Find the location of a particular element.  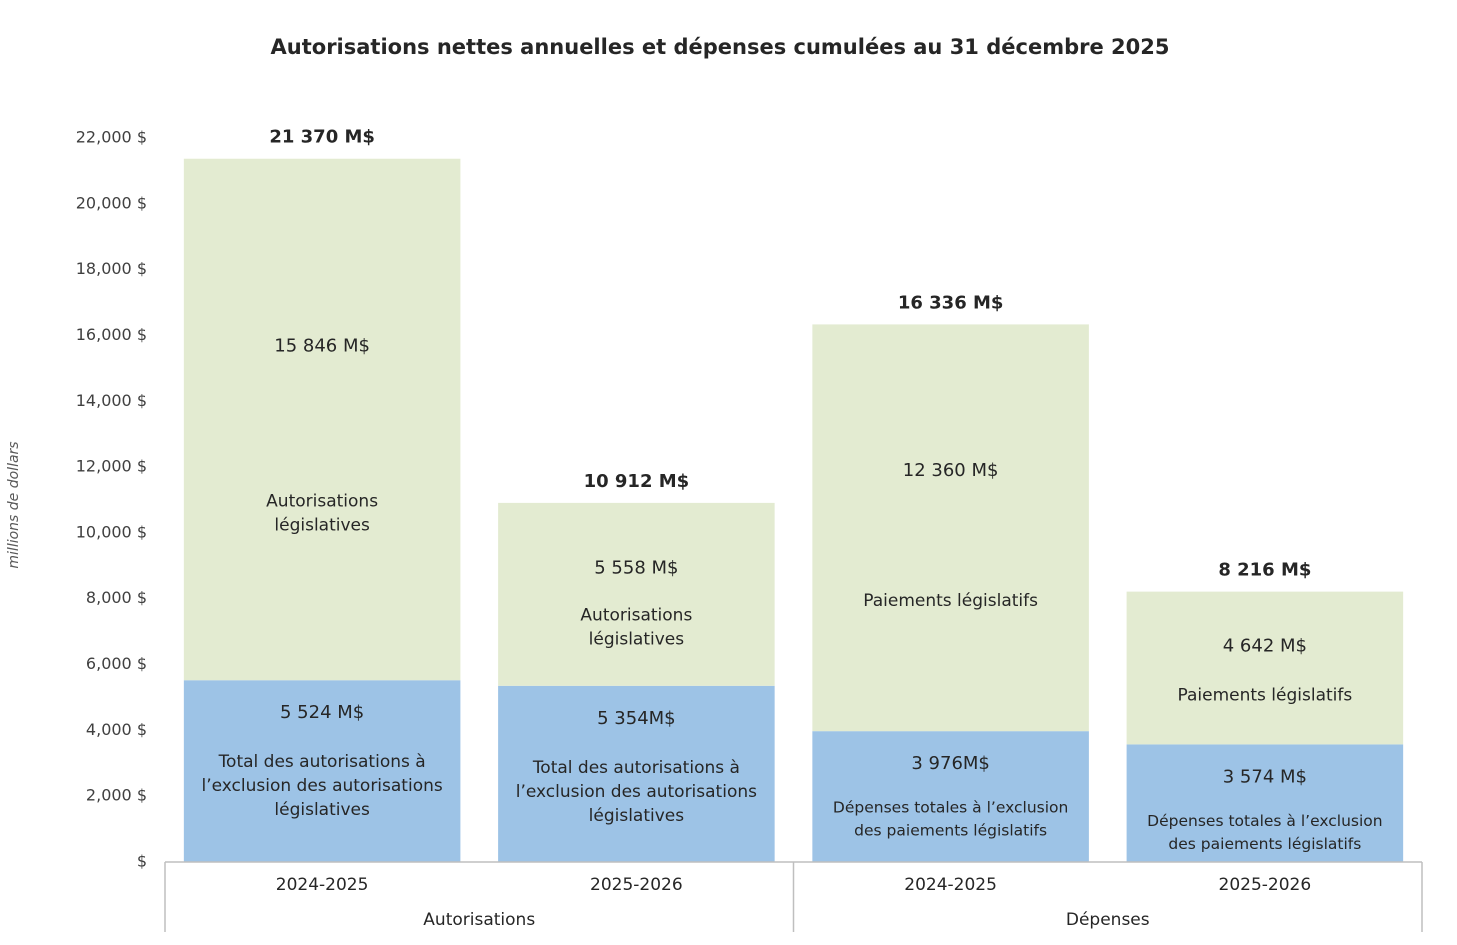

bar-value-label: 15 846 M$ is located at coordinates (322, 345).